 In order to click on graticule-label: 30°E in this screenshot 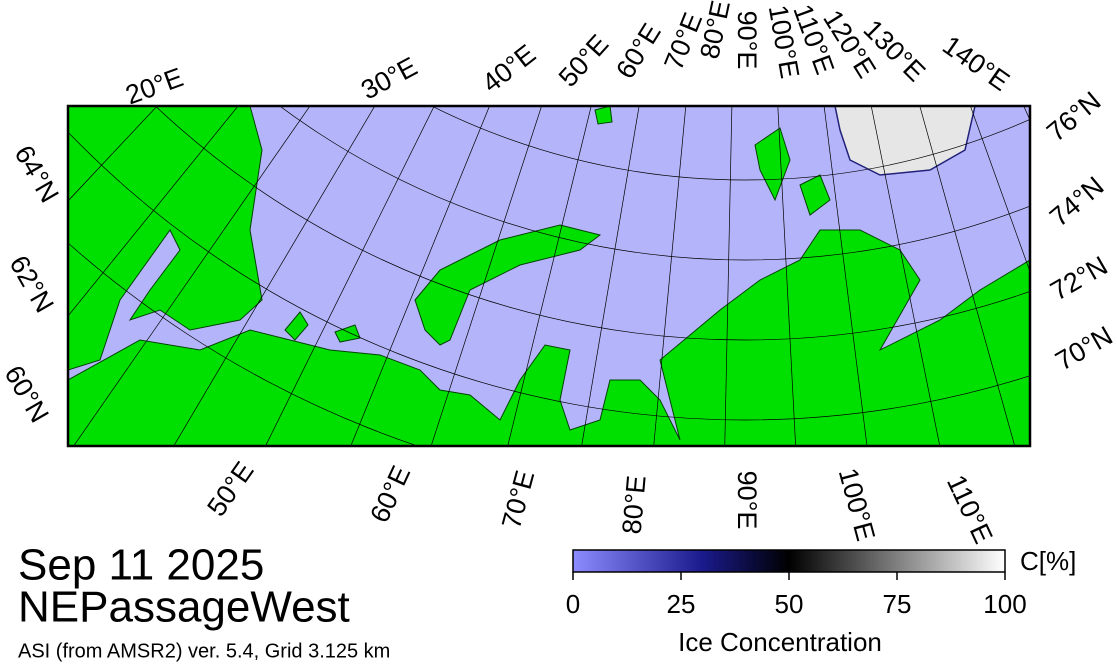, I will do `click(389, 78)`.